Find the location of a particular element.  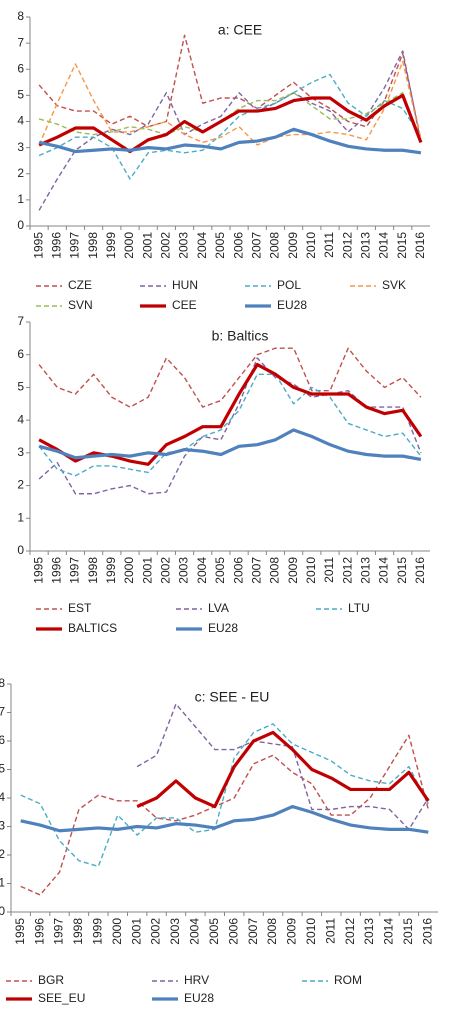

legend-label: ROM is located at coordinates (348, 980).